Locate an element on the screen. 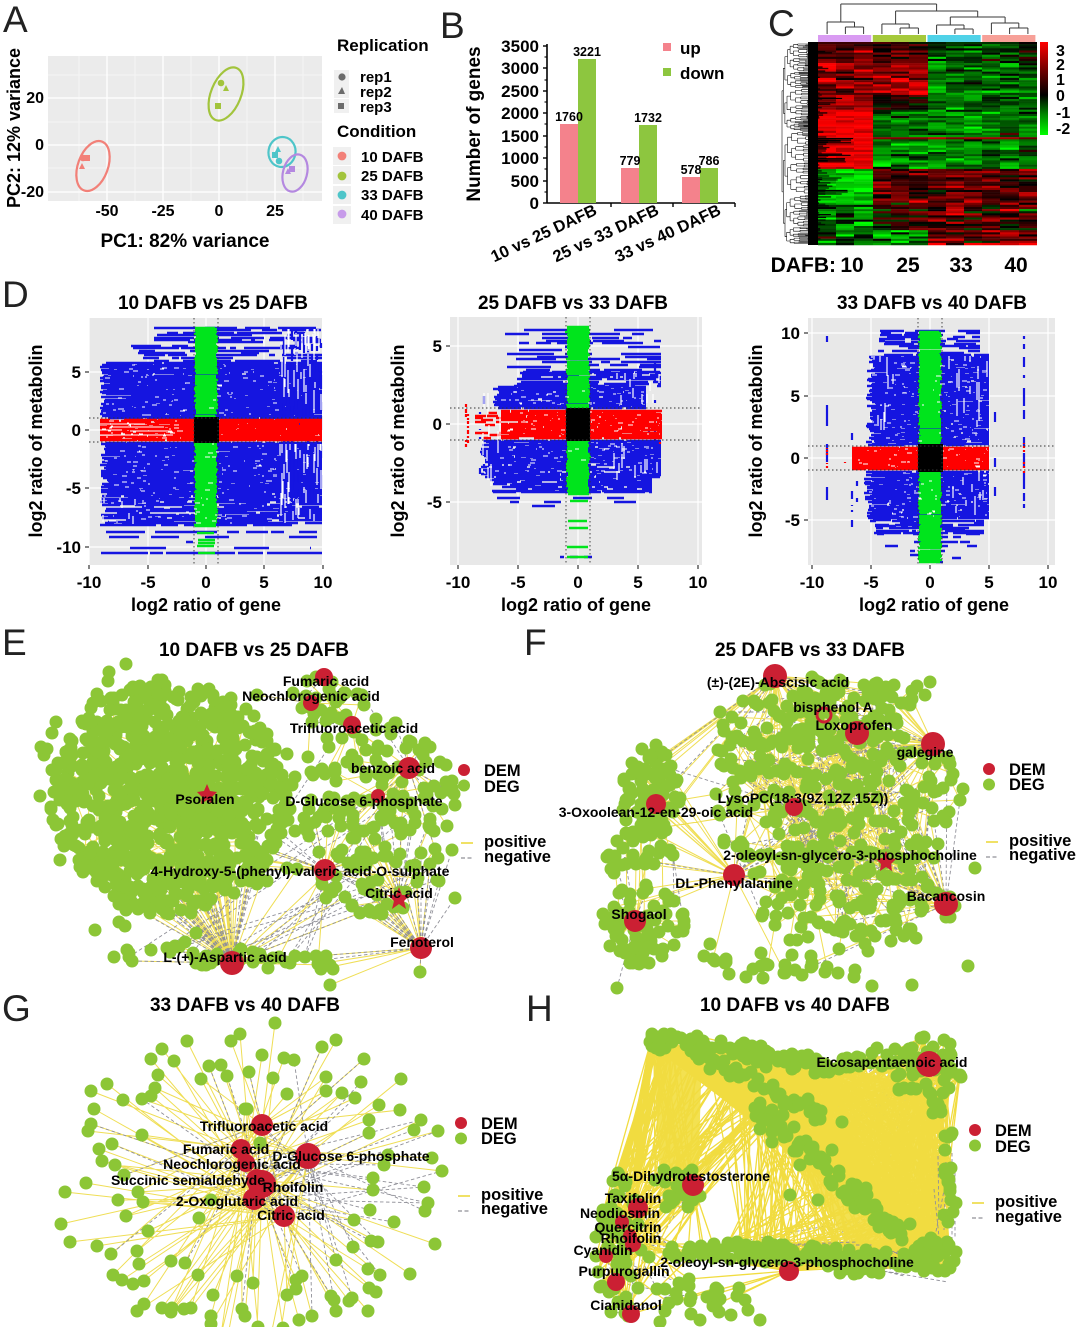 The height and width of the screenshot is (1327, 1080). svg-text: benzoic acid is located at coordinates (393, 768).